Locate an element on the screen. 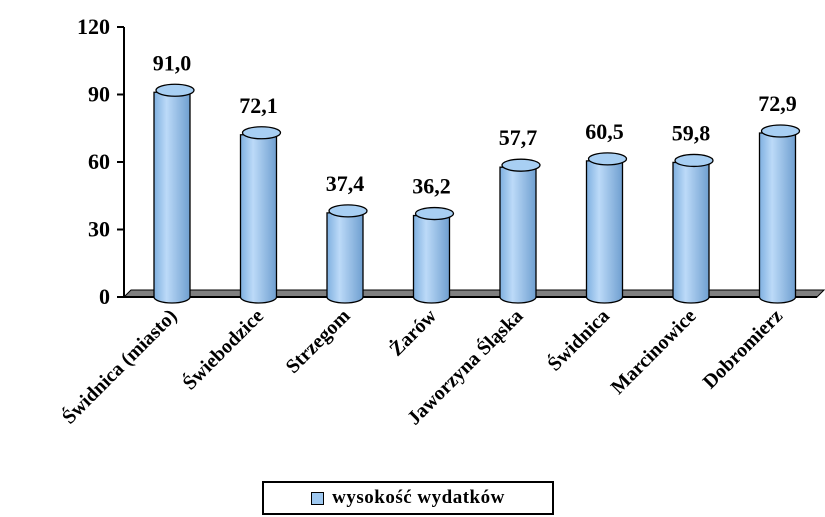 The width and height of the screenshot is (825, 517). bar-value-label: 57,7 is located at coordinates (518, 137).